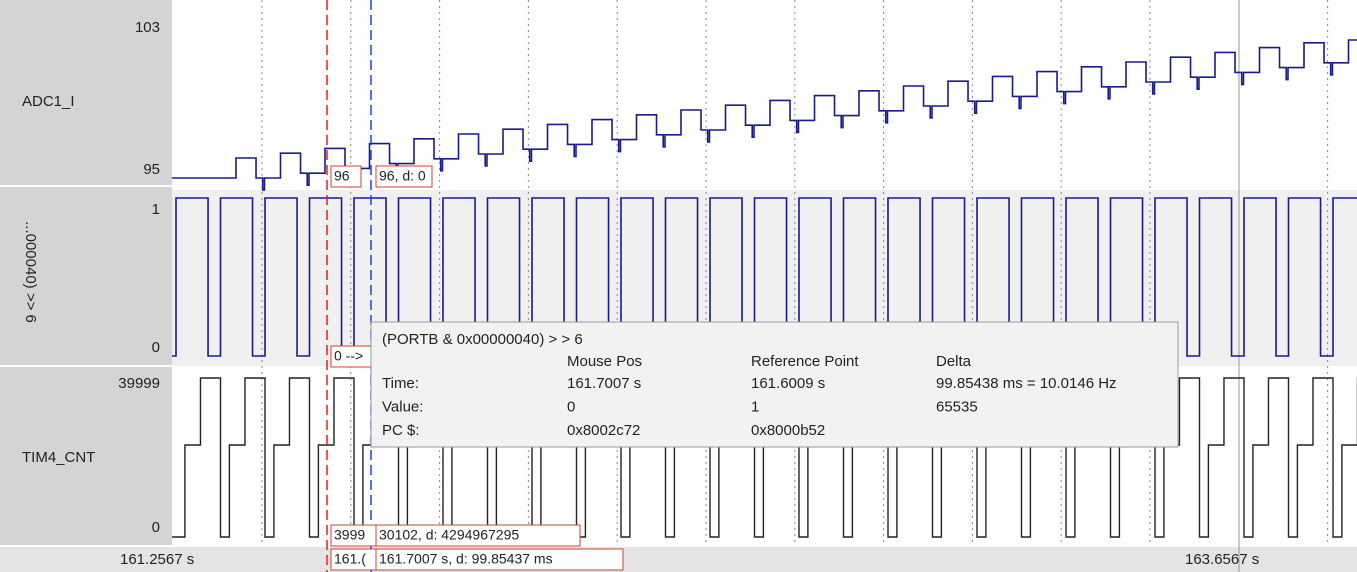 The width and height of the screenshot is (1357, 572). I want to click on scale-max: 39999, so click(139, 383).